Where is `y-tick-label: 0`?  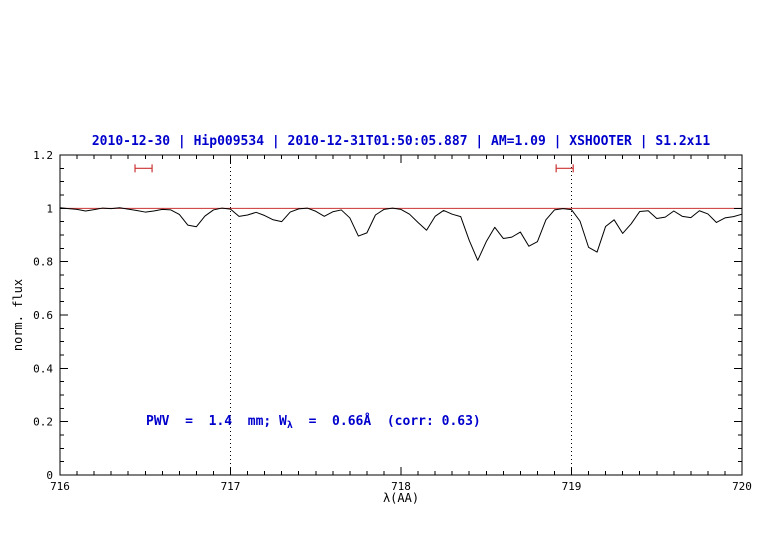
y-tick-label: 0 is located at coordinates (49, 475).